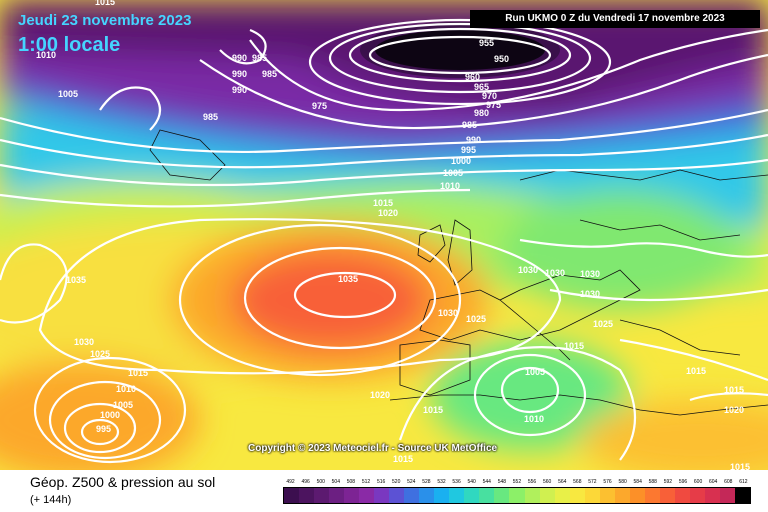  Describe the element at coordinates (381, 482) in the screenshot. I see `legend-value: 516` at that location.